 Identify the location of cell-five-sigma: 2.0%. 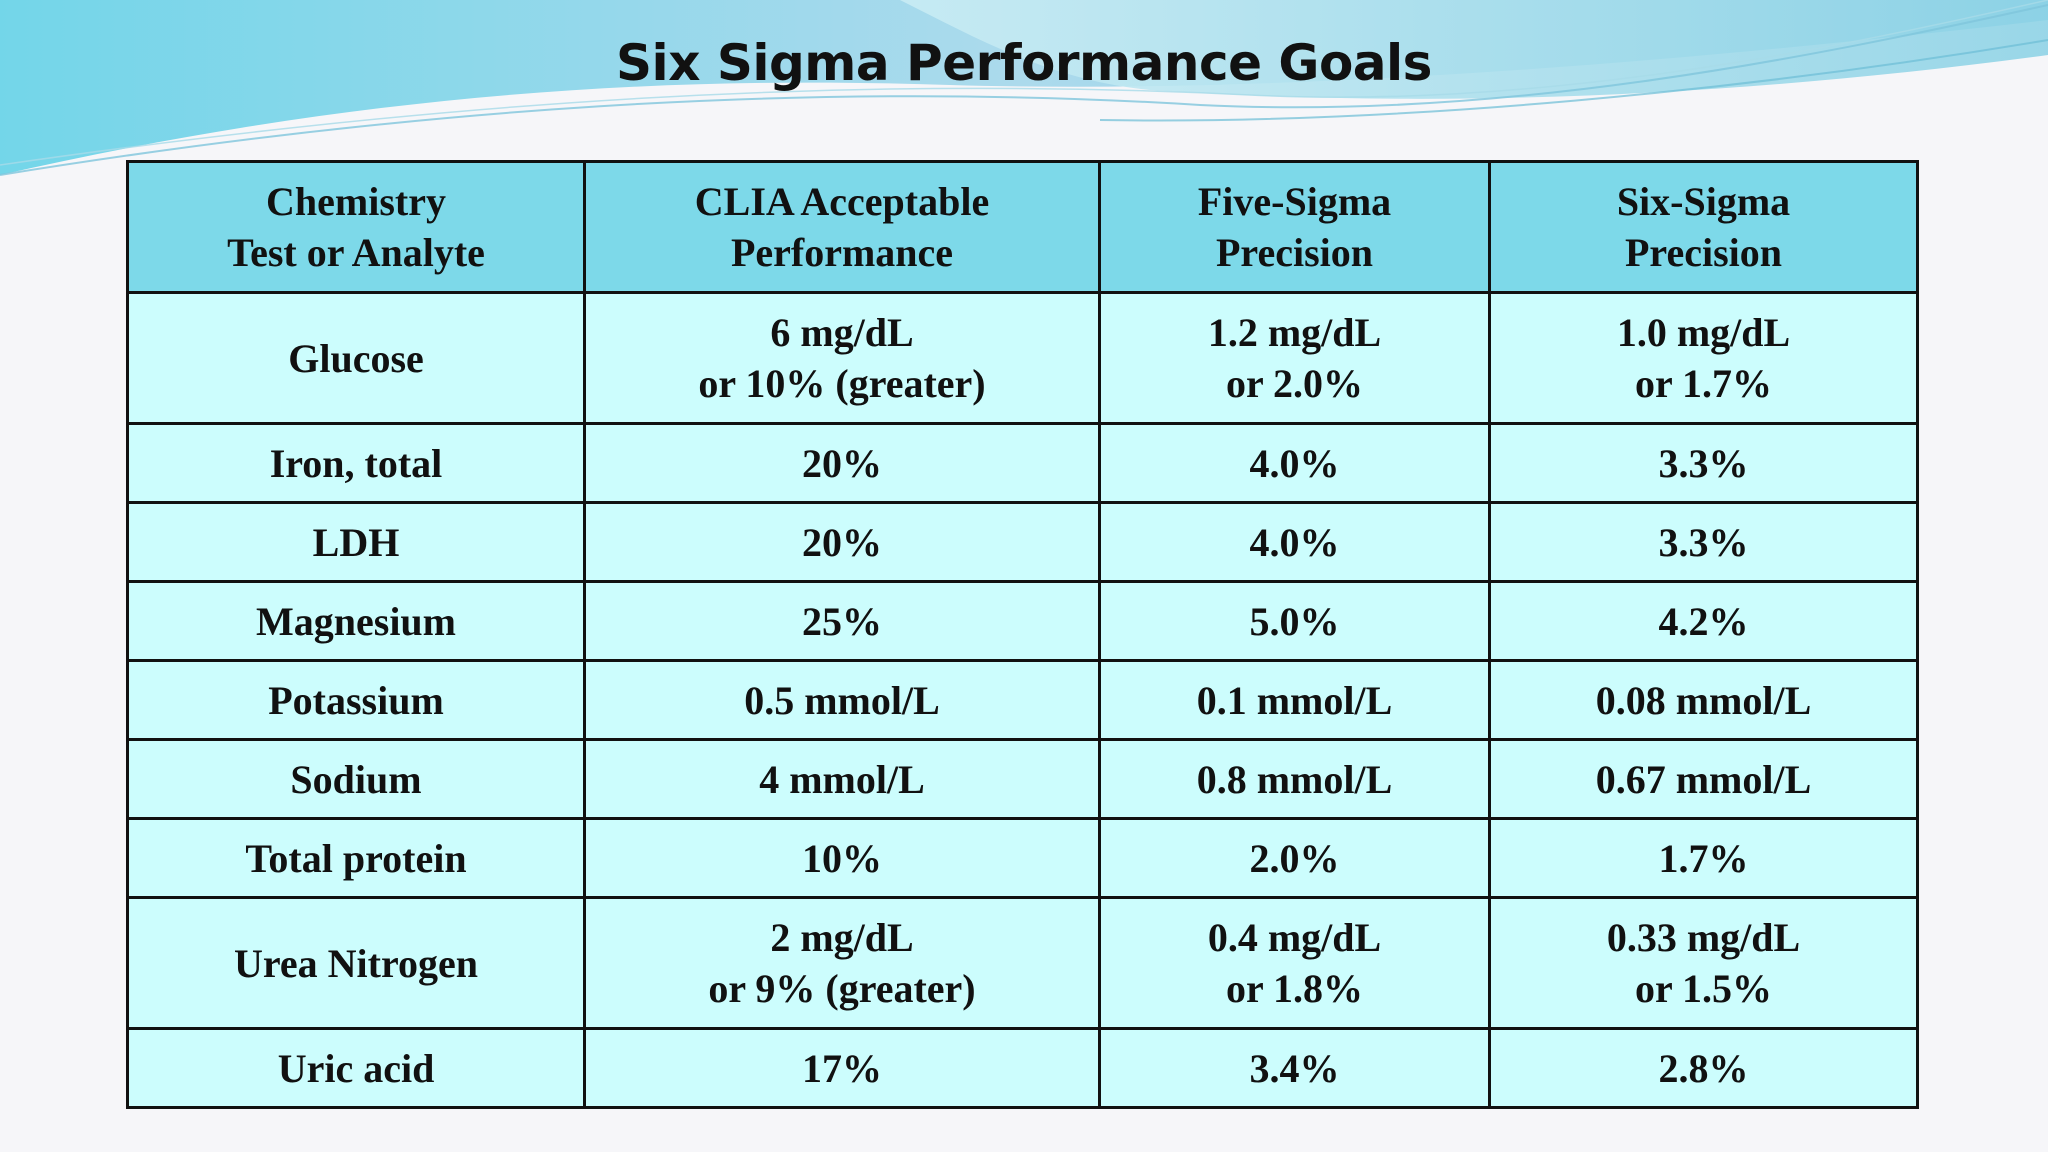
(1294, 858).